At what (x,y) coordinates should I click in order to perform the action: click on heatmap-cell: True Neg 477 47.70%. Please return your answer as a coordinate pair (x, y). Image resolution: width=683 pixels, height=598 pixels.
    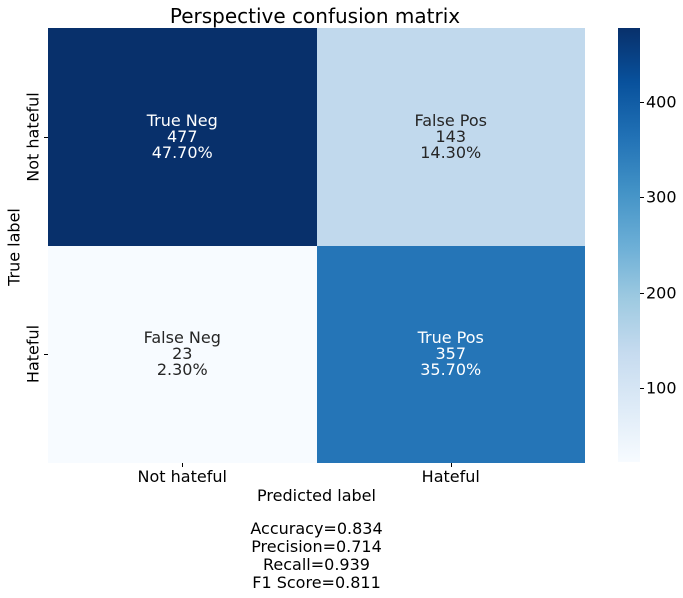
    Looking at the image, I should click on (182, 137).